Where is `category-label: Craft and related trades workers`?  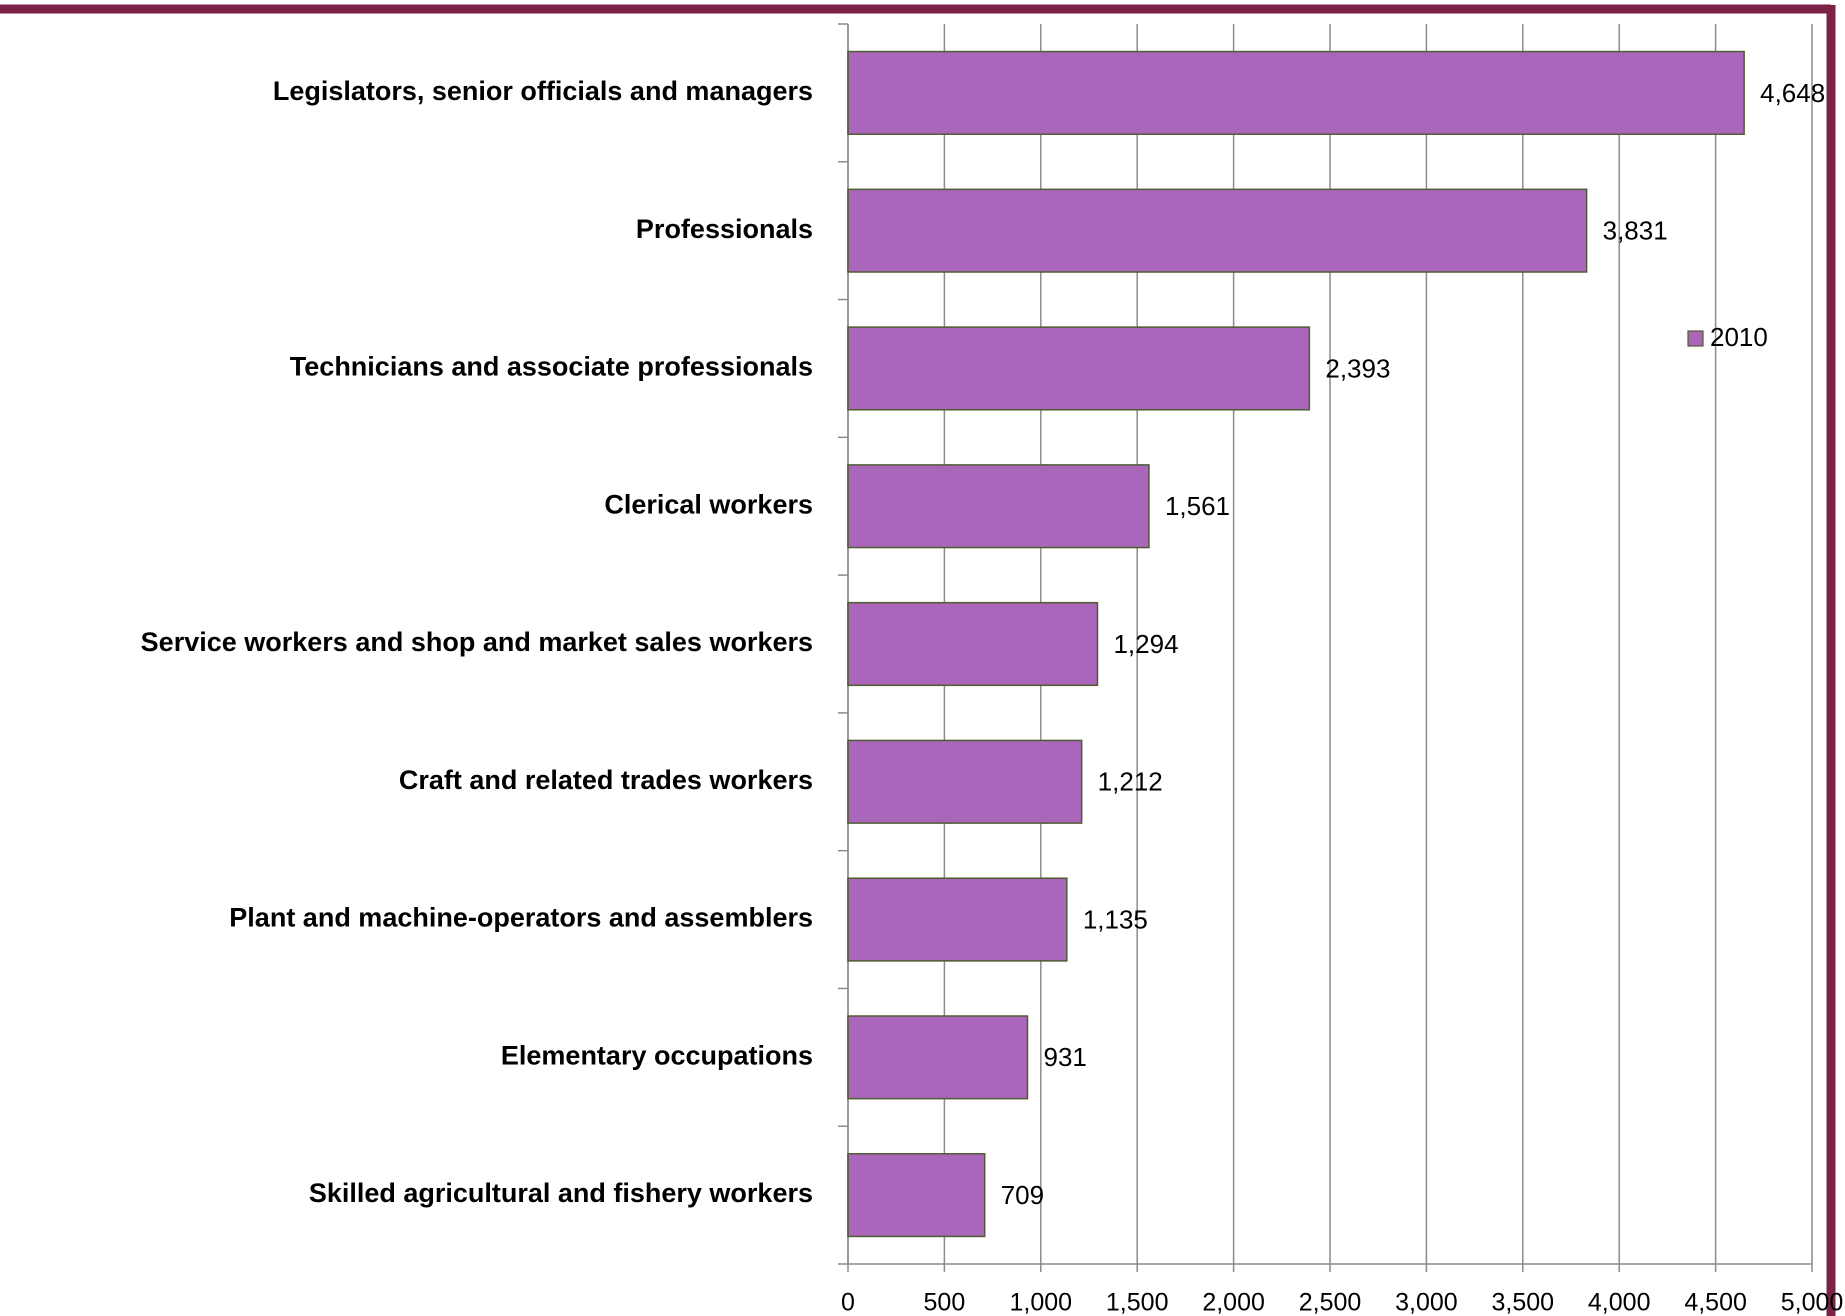
category-label: Craft and related trades workers is located at coordinates (606, 780).